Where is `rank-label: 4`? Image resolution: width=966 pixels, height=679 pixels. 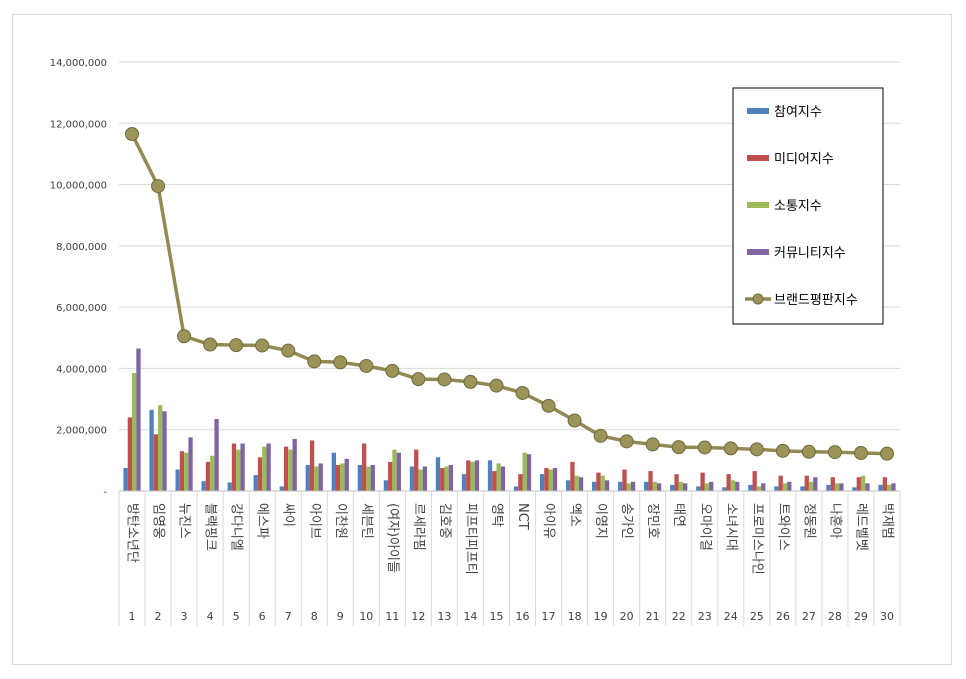
rank-label: 4 is located at coordinates (210, 616).